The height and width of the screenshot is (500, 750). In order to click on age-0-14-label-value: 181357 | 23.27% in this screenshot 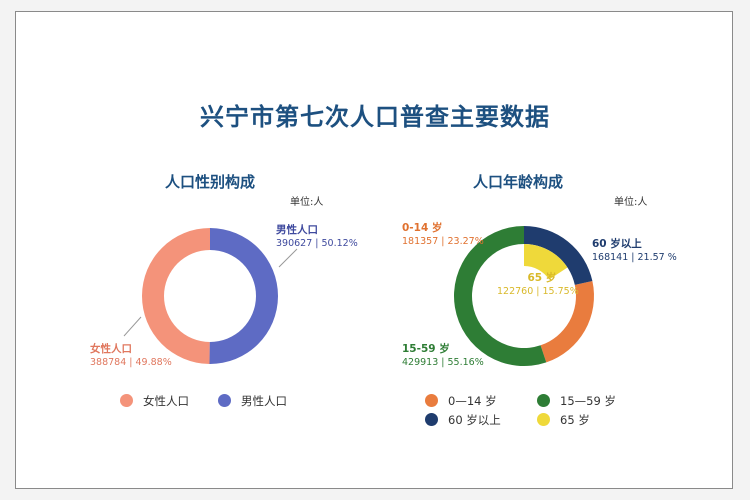, I will do `click(443, 241)`.